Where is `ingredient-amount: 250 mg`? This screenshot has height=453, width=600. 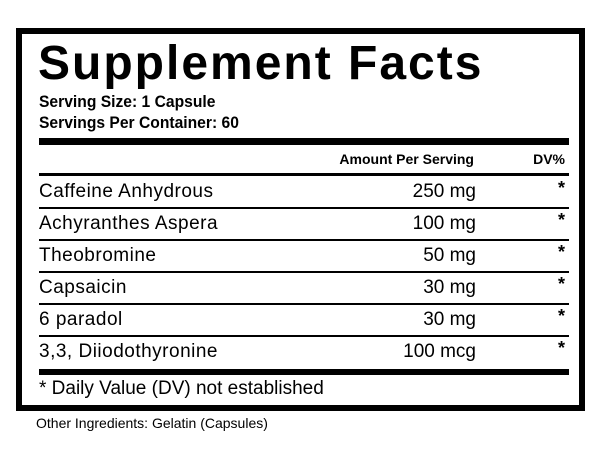
ingredient-amount: 250 mg is located at coordinates (444, 191).